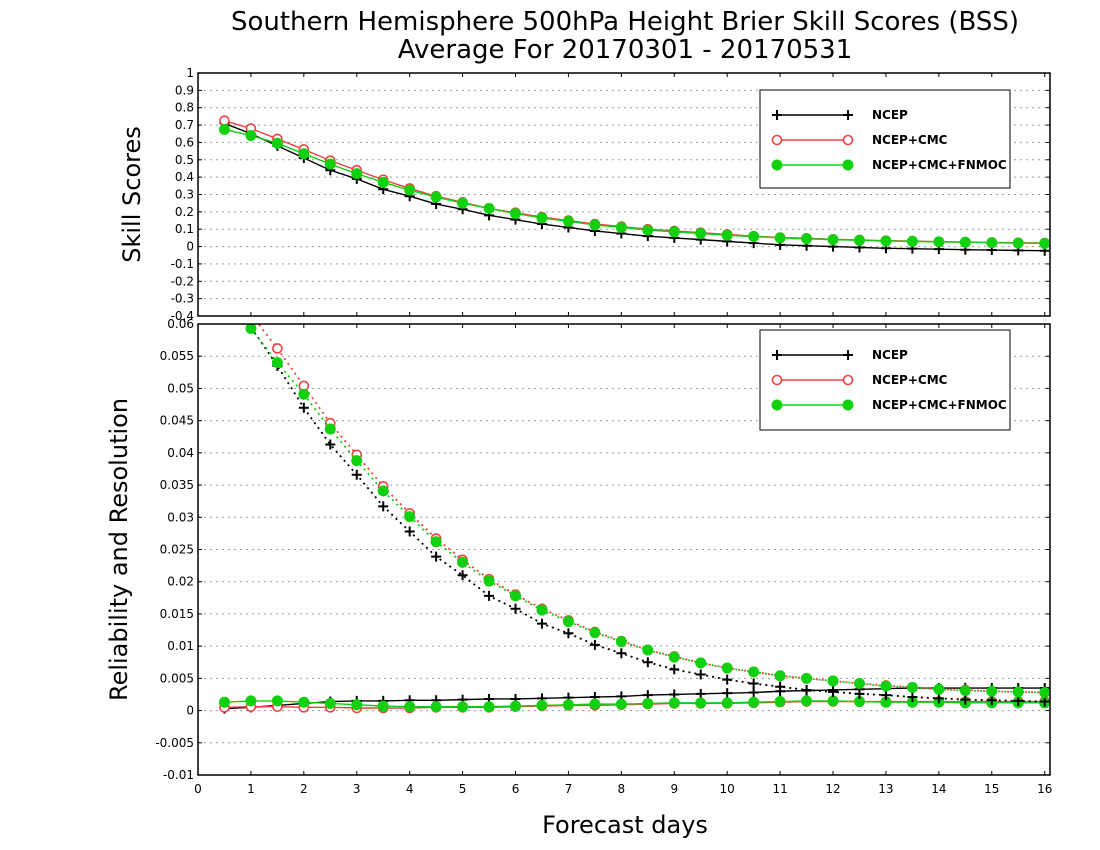  I want to click on y-tick-label: 0.6, so click(184, 142).